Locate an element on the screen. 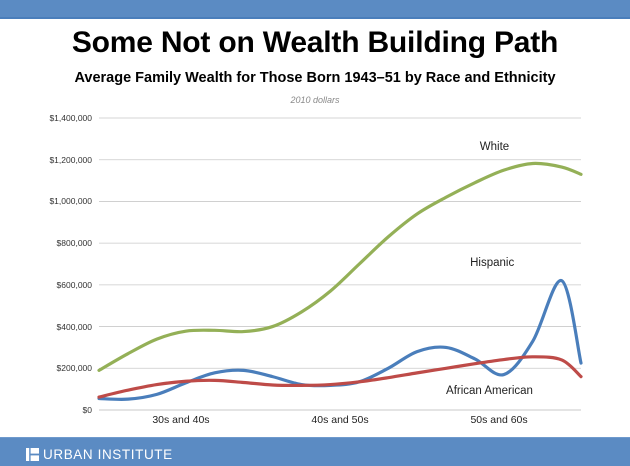 The width and height of the screenshot is (630, 466). series-label-hispanic: Hispanic is located at coordinates (492, 263).